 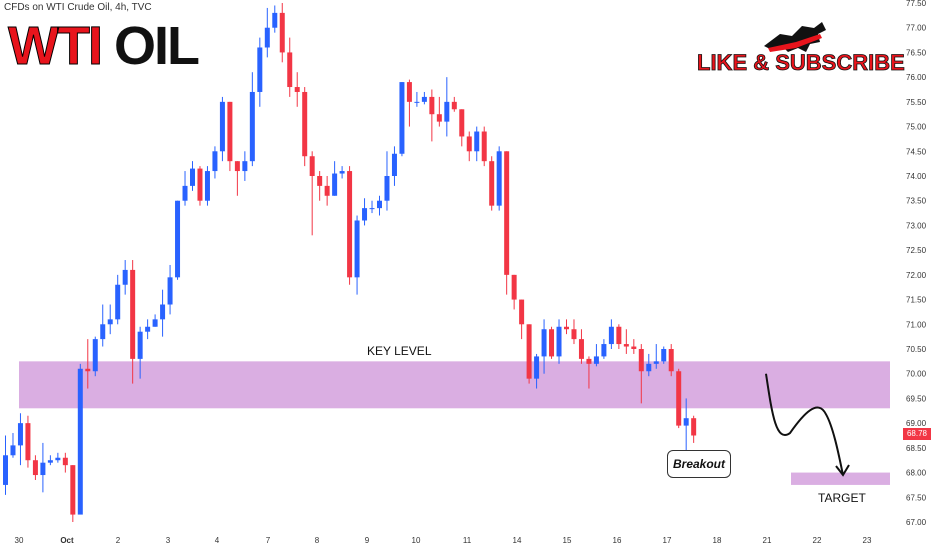 What do you see at coordinates (916, 275) in the screenshot?
I see `y-tick-label: 72.00` at bounding box center [916, 275].